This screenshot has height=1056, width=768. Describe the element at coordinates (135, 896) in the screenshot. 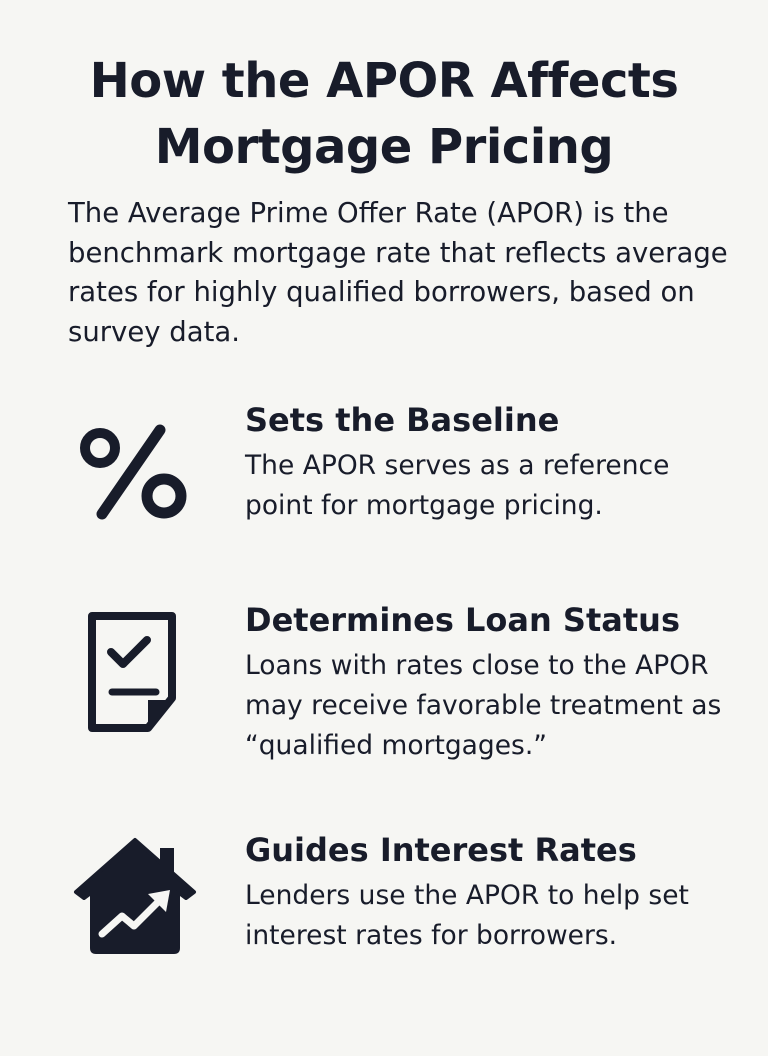

I see `house-trend-up-icon` at that location.